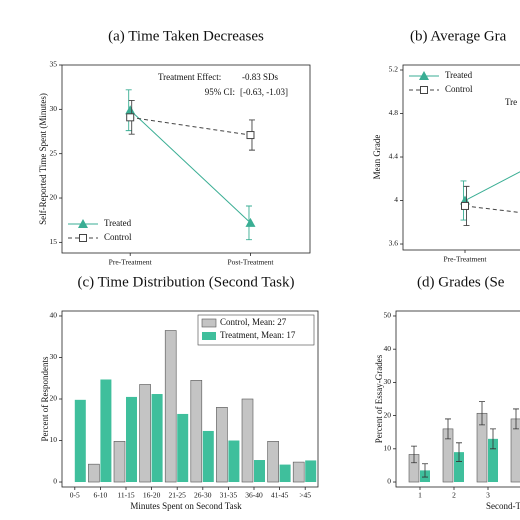 The image size is (520, 520). What do you see at coordinates (54, 152) in the screenshot?
I see `y-tick-label: 25` at bounding box center [54, 152].